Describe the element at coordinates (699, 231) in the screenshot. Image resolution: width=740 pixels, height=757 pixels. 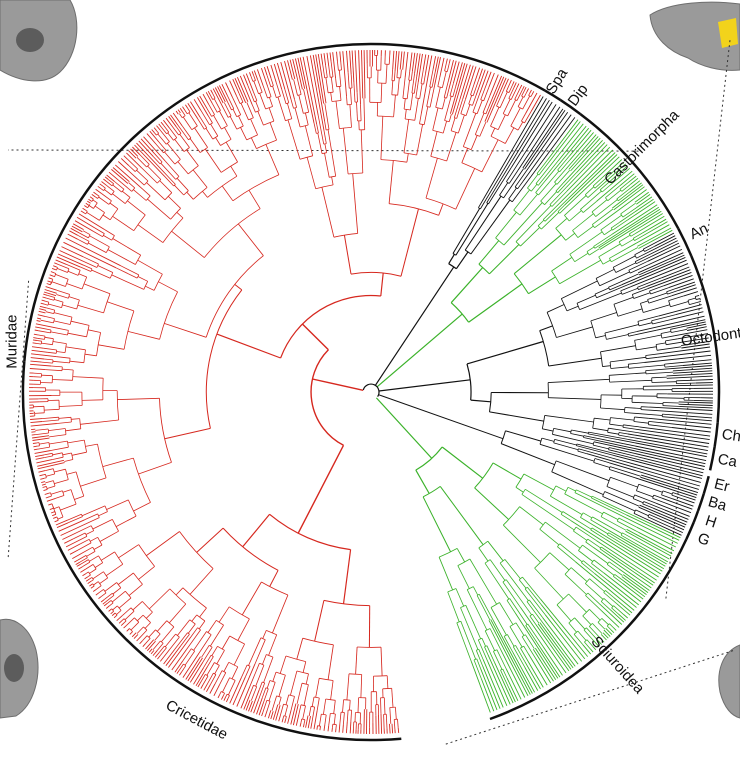
I see `clade-label-an: An` at that location.